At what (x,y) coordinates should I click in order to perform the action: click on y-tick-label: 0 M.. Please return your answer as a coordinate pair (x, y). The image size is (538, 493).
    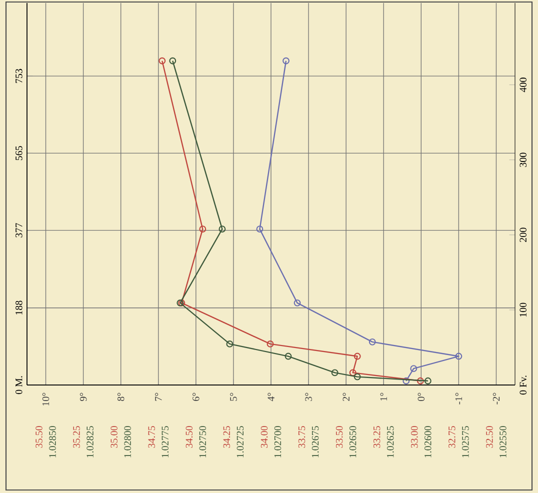
    Looking at the image, I should click on (18, 385).